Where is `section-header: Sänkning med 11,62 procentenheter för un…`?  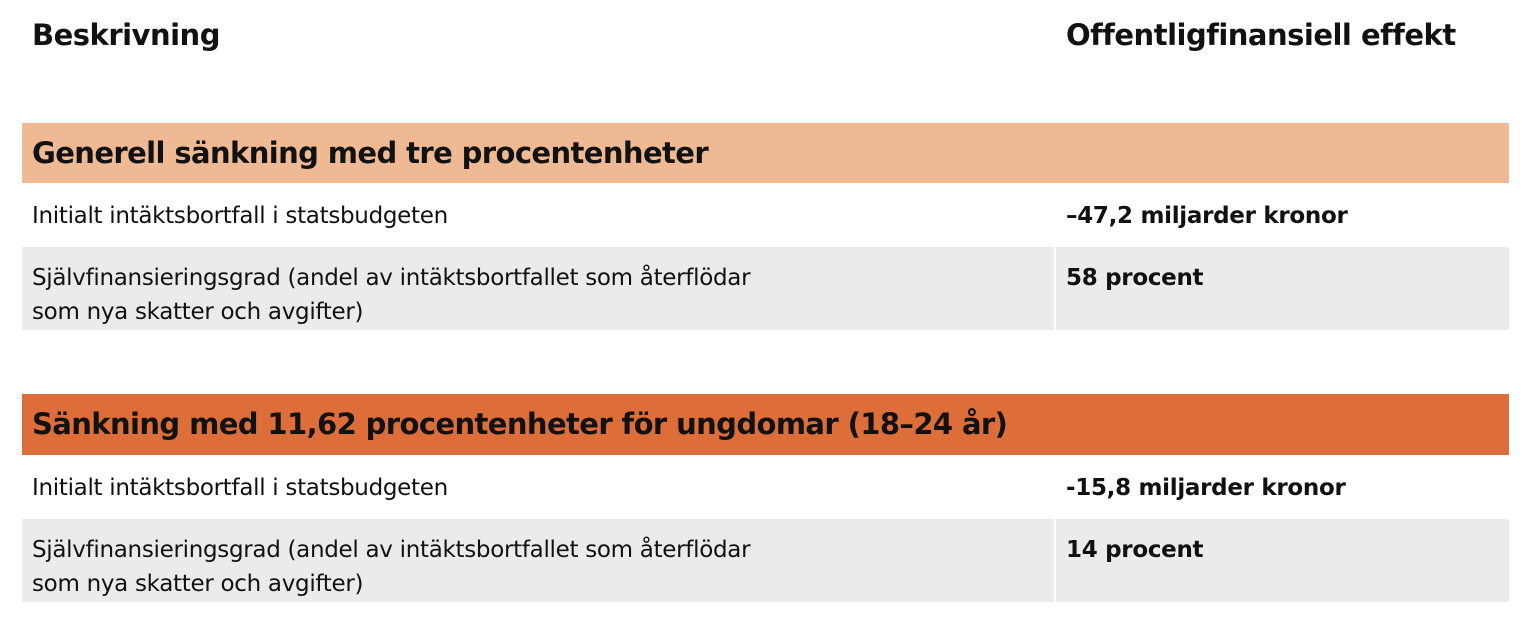 section-header: Sänkning med 11,62 procentenheter för un… is located at coordinates (765, 424).